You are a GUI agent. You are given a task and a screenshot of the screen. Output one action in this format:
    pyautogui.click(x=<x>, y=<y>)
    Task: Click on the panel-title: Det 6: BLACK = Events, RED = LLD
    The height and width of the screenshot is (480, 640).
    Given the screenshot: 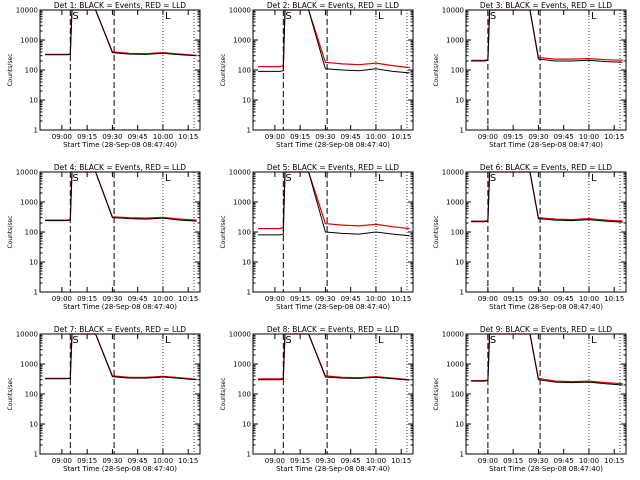 What is the action you would take?
    pyautogui.click(x=546, y=167)
    